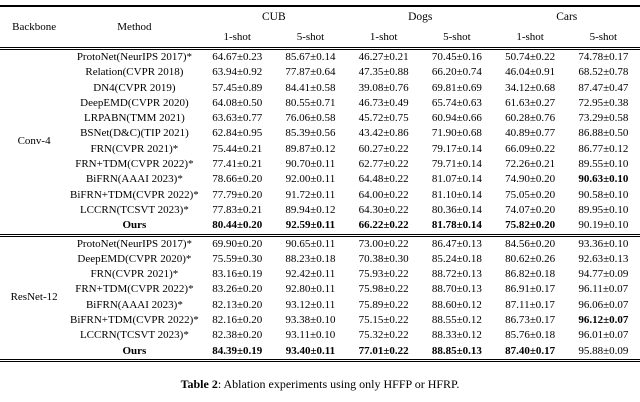  I want to click on value-cell: 69.81±0.69, so click(456, 87).